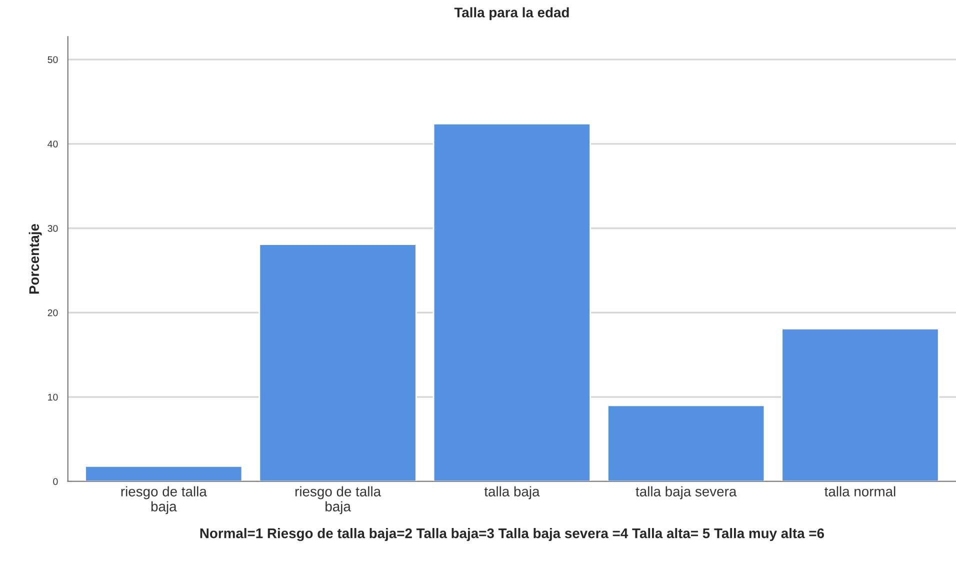 This screenshot has height=565, width=956. I want to click on y-tick-label: 40, so click(53, 144).